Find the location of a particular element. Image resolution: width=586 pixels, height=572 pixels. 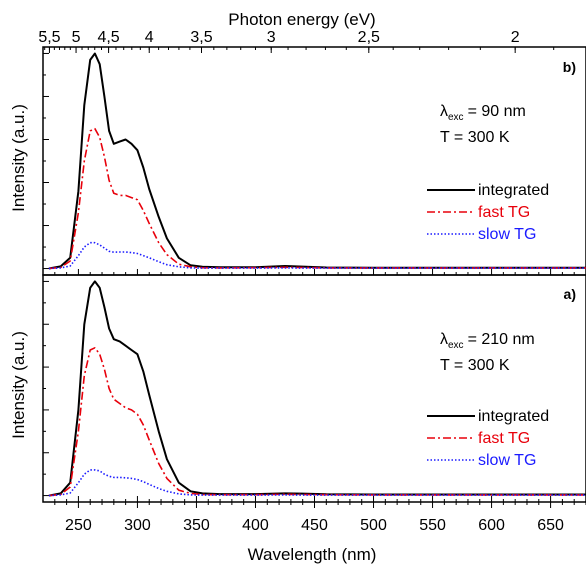

panel-b-lambda-subscript: exc is located at coordinates (456, 117).